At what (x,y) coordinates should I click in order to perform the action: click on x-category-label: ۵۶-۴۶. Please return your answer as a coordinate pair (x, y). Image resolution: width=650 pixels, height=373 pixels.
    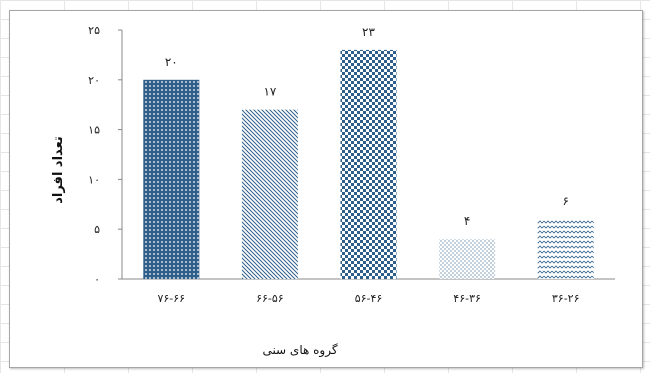
    Looking at the image, I should click on (369, 298).